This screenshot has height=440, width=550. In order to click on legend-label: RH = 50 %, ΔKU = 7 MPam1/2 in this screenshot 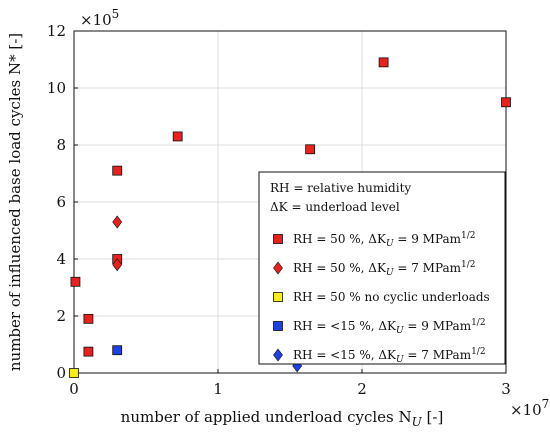, I will do `click(384, 269)`.